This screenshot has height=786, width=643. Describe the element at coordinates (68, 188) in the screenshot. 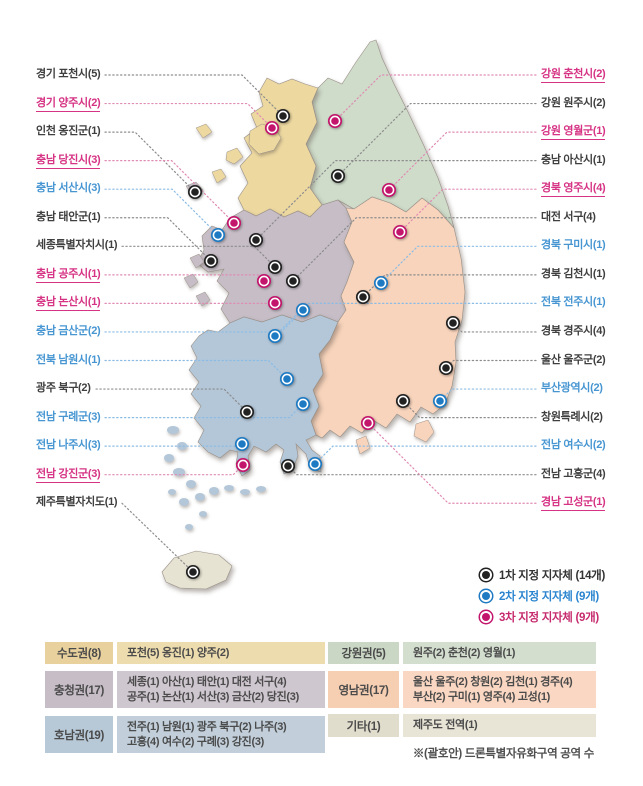

I see `map-label-left-4: 충남 서산시(3)` at that location.